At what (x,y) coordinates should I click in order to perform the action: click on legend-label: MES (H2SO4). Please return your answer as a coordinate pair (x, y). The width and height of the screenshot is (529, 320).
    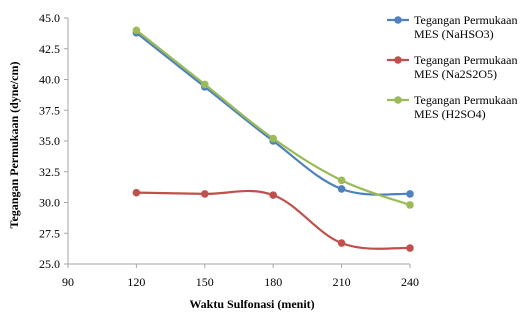
    Looking at the image, I should click on (450, 114).